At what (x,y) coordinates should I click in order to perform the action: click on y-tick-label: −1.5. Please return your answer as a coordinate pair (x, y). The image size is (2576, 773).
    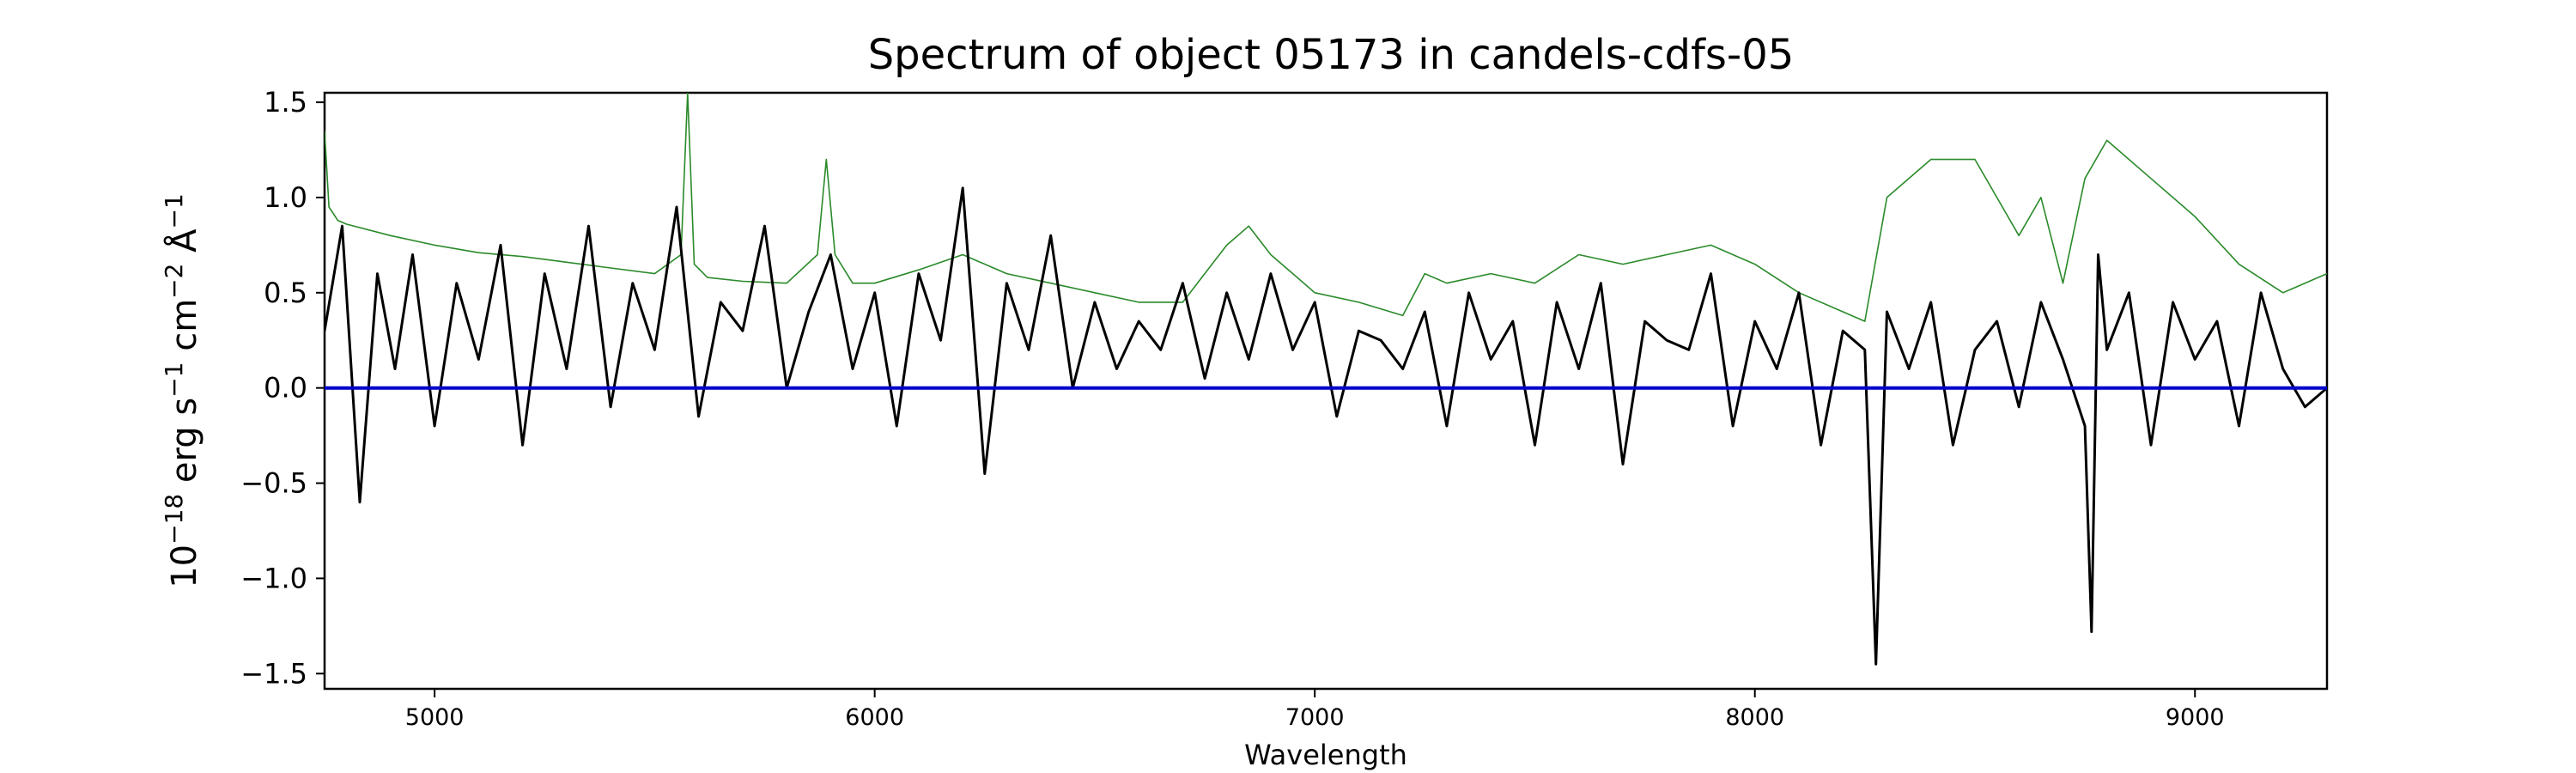
    Looking at the image, I should click on (273, 673).